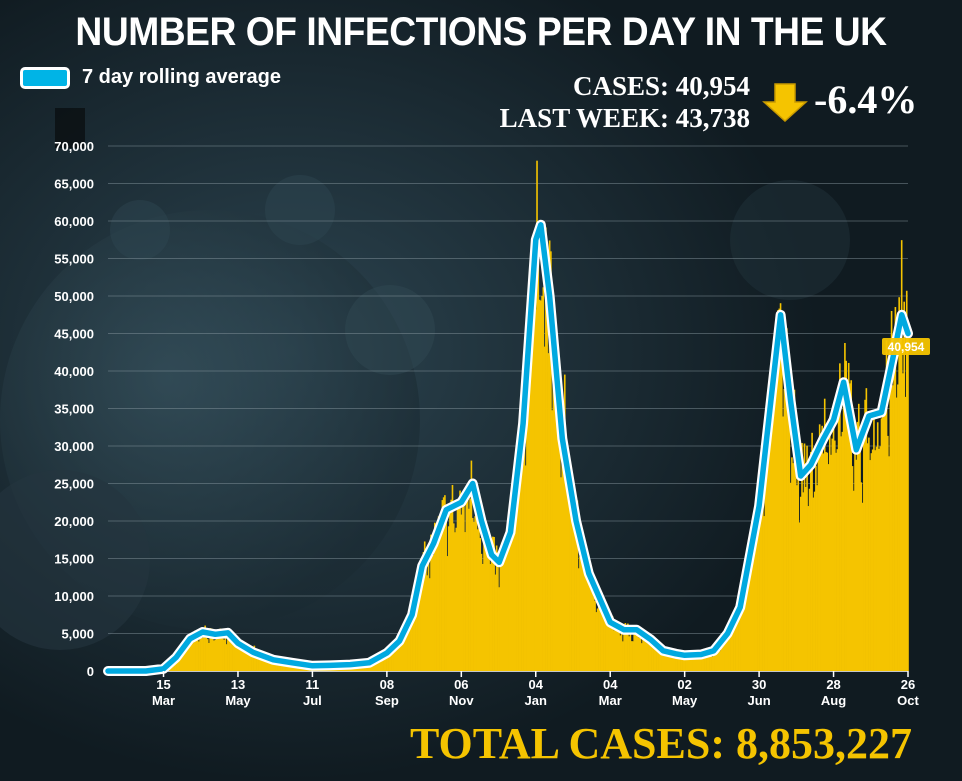  I want to click on legend-swatch-rolling-average, so click(45, 77).